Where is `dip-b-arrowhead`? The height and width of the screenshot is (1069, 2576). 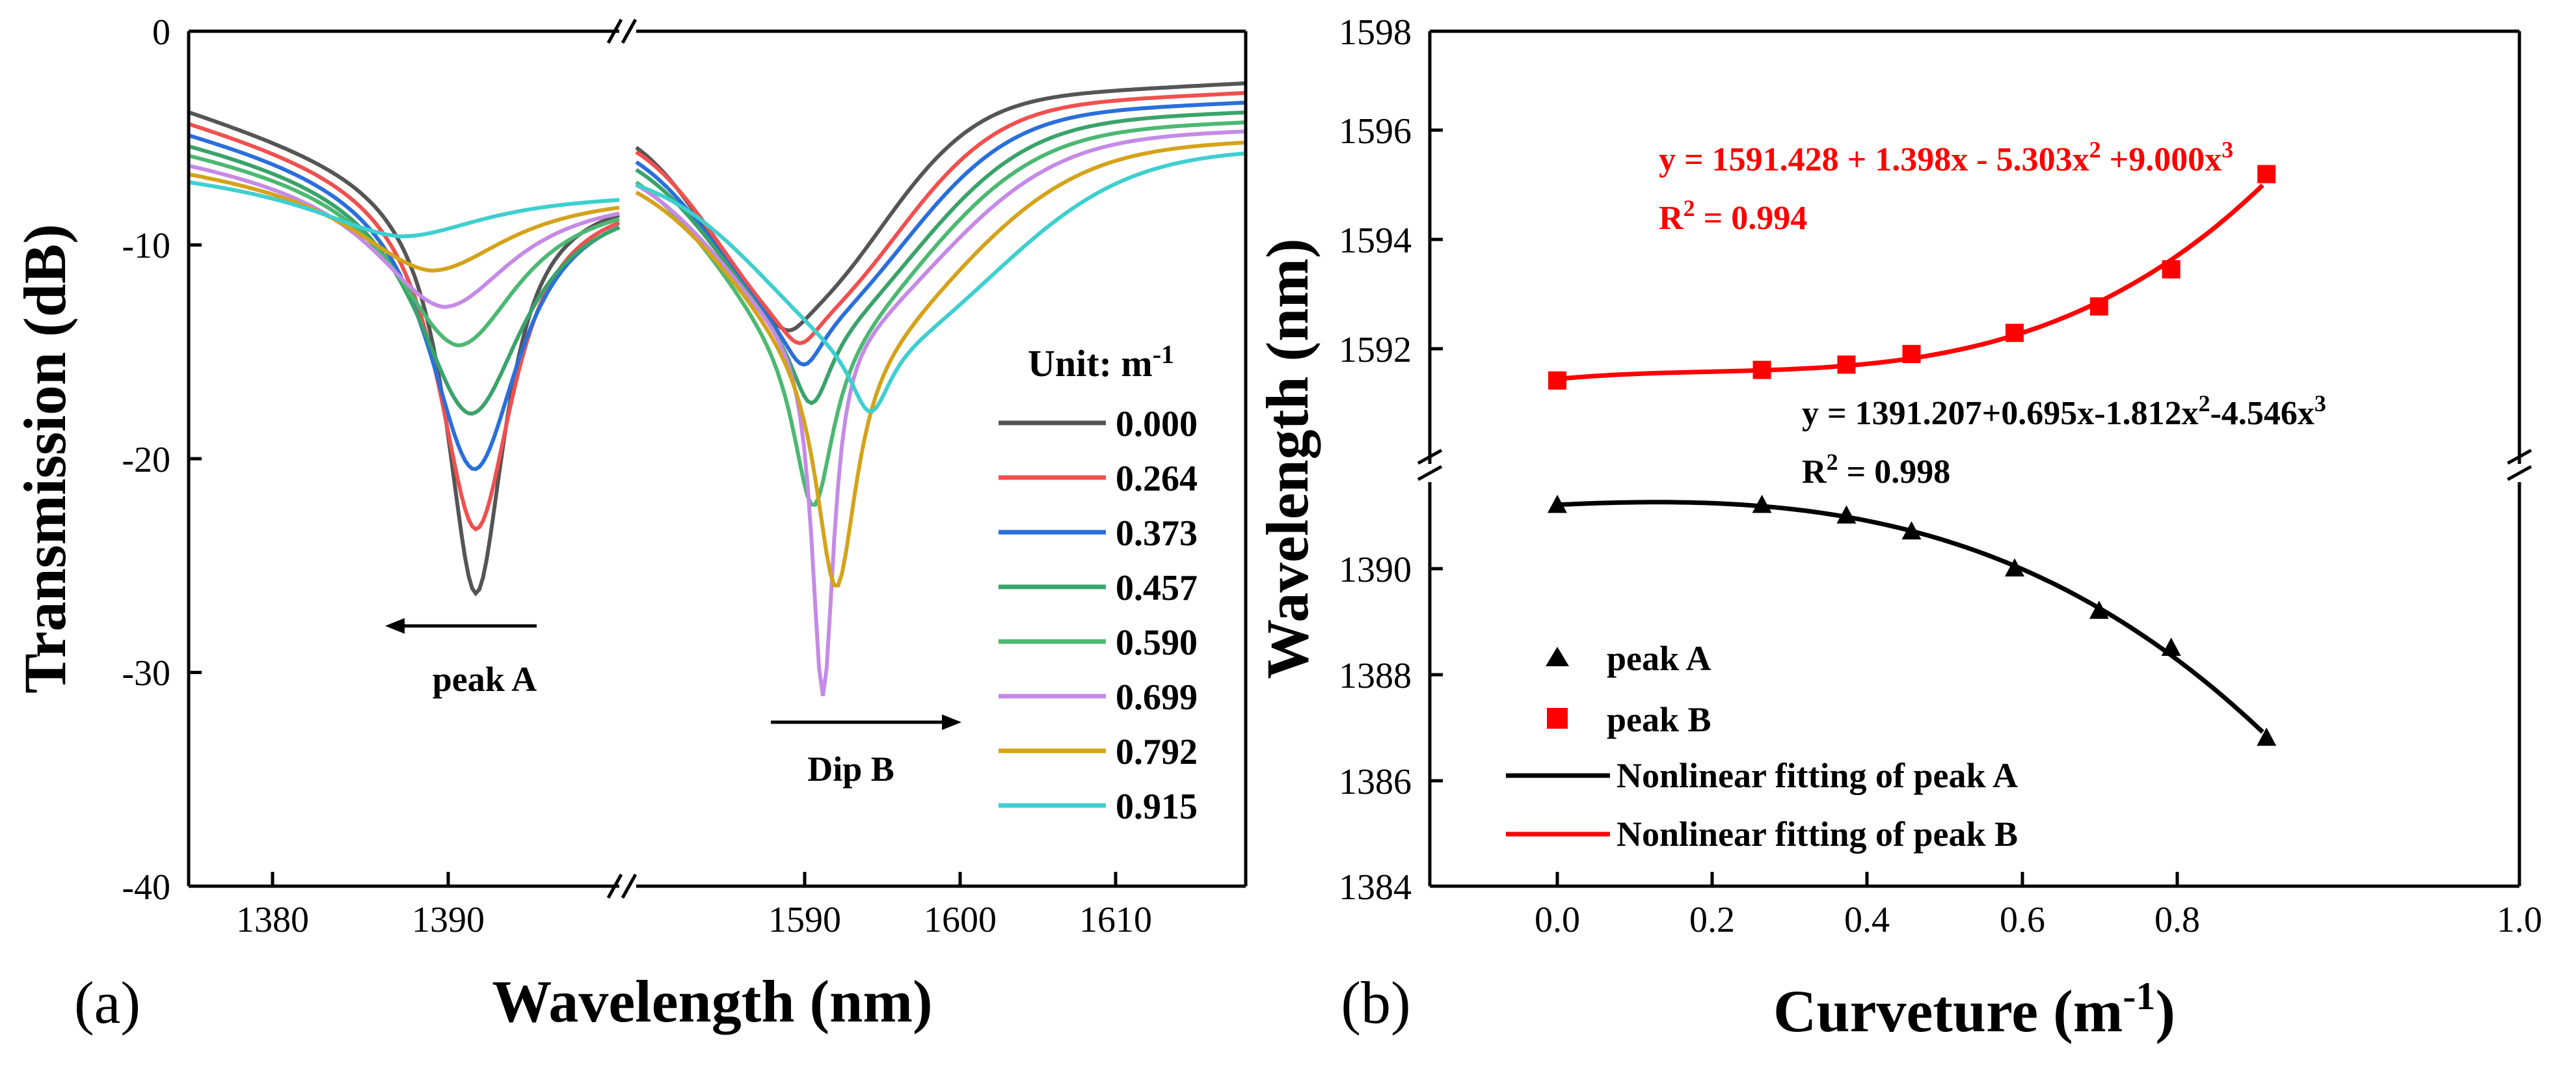 dip-b-arrowhead is located at coordinates (951, 722).